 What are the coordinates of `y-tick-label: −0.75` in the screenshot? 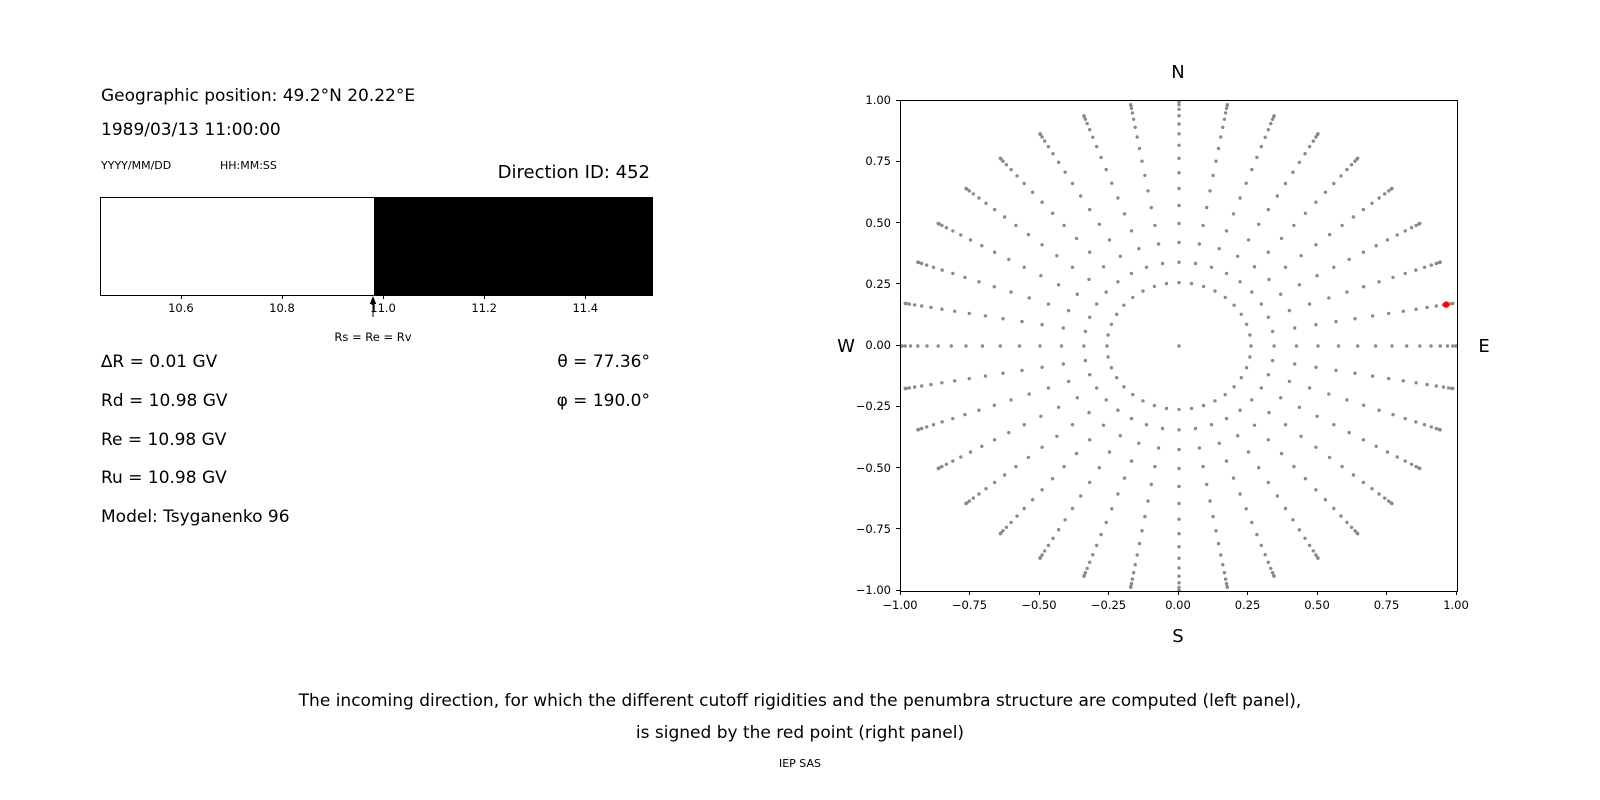 It's located at (873, 528).